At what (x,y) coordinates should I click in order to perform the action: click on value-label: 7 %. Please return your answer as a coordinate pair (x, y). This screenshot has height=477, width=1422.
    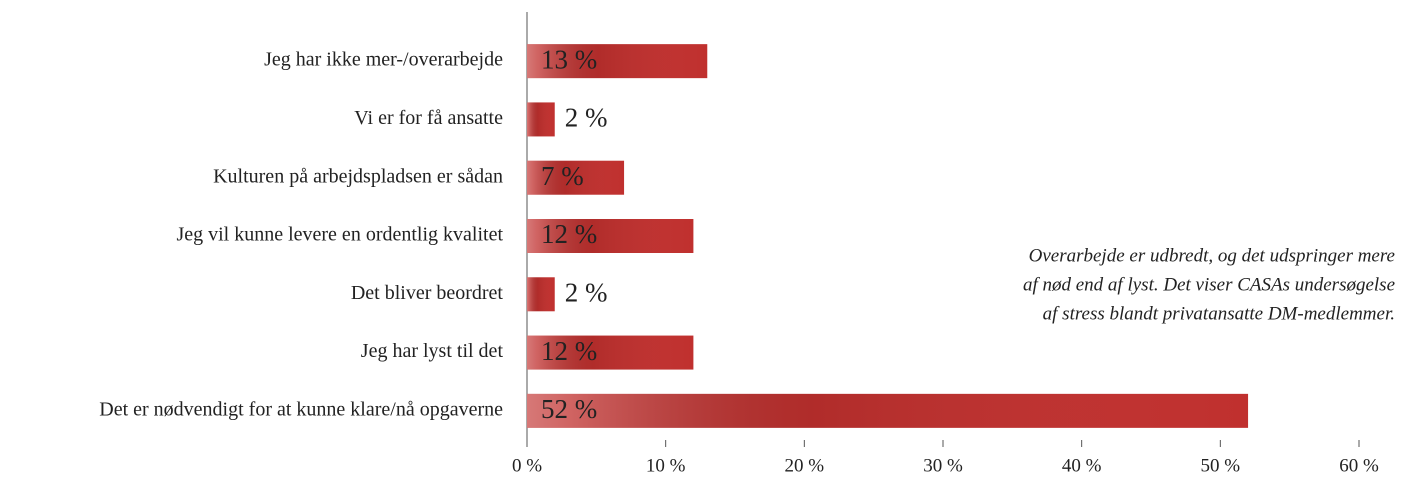
    Looking at the image, I should click on (562, 176).